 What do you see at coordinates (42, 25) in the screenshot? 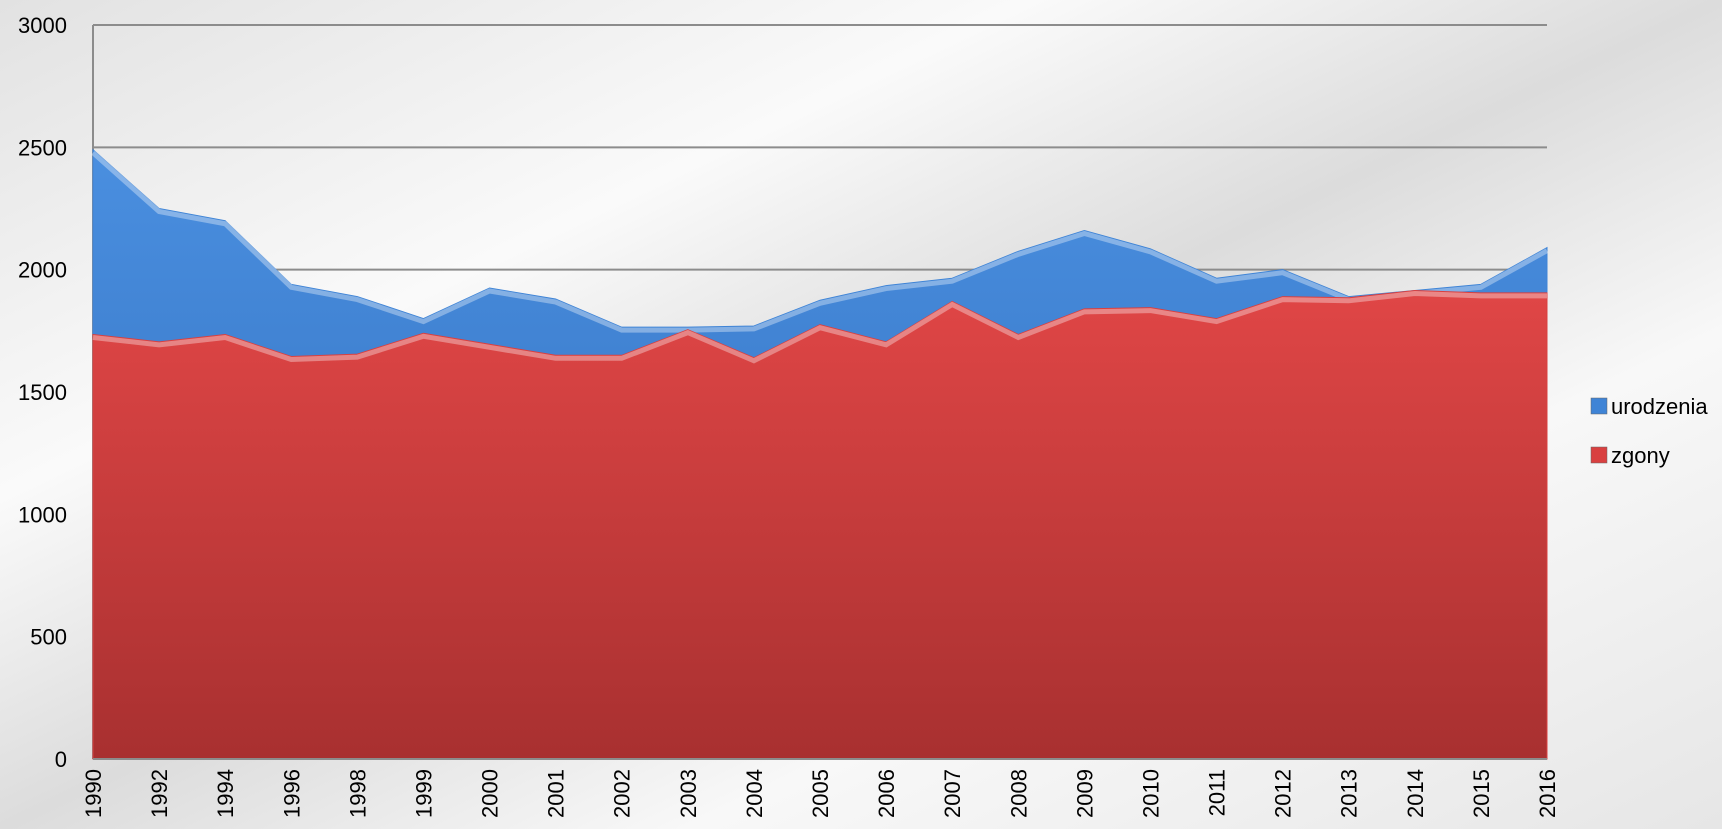
I see `y-tick-label: 3000` at bounding box center [42, 25].